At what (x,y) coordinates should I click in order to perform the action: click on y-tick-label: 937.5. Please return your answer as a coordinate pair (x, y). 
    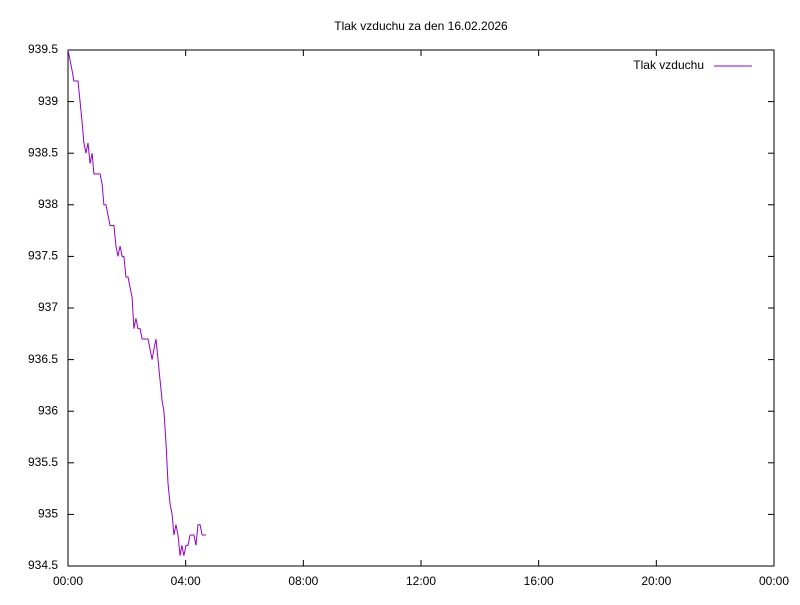
    Looking at the image, I should click on (43, 256).